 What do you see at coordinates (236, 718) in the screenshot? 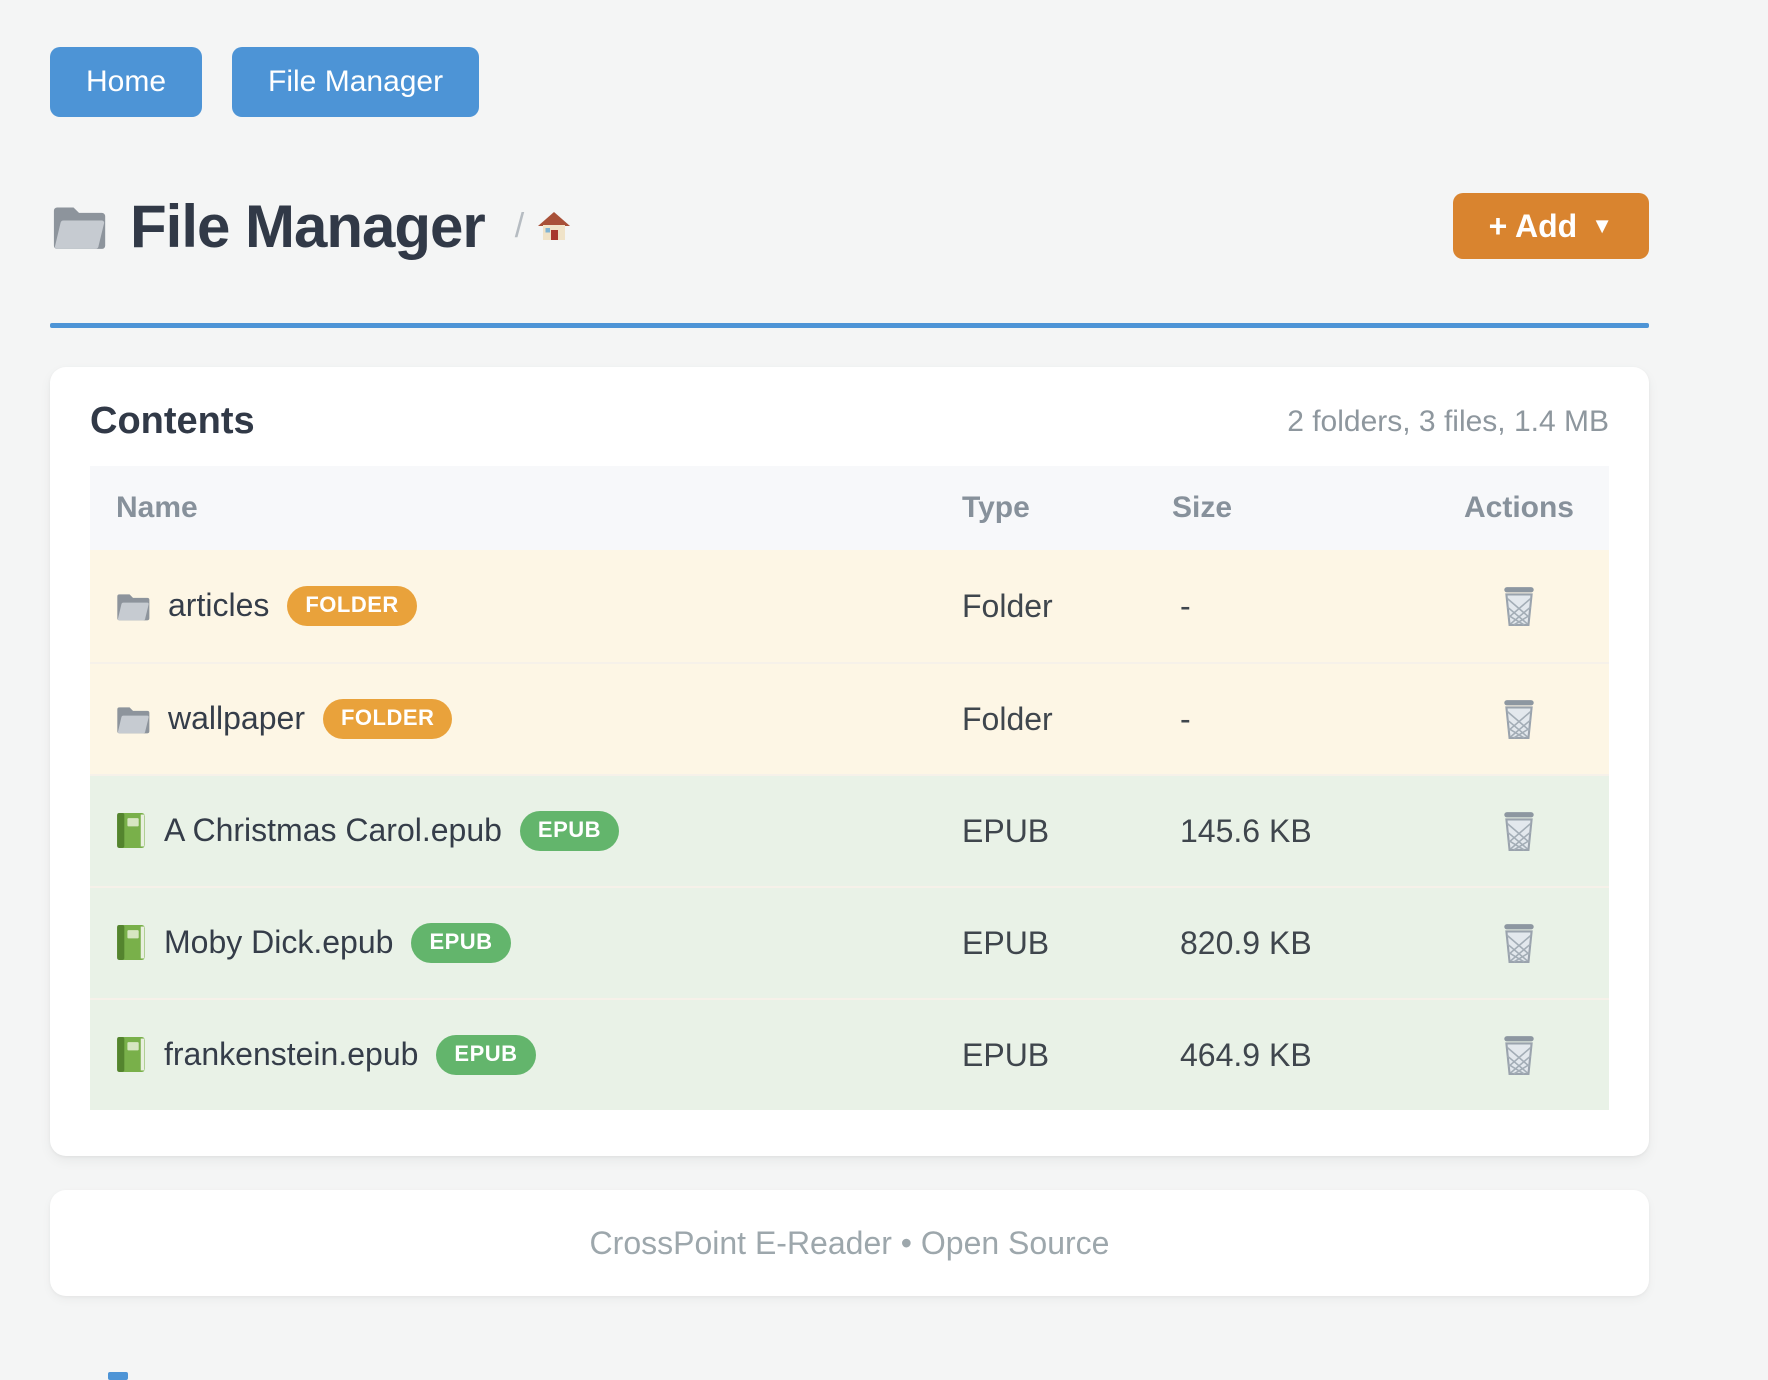
I see `file-name: wallpaper` at bounding box center [236, 718].